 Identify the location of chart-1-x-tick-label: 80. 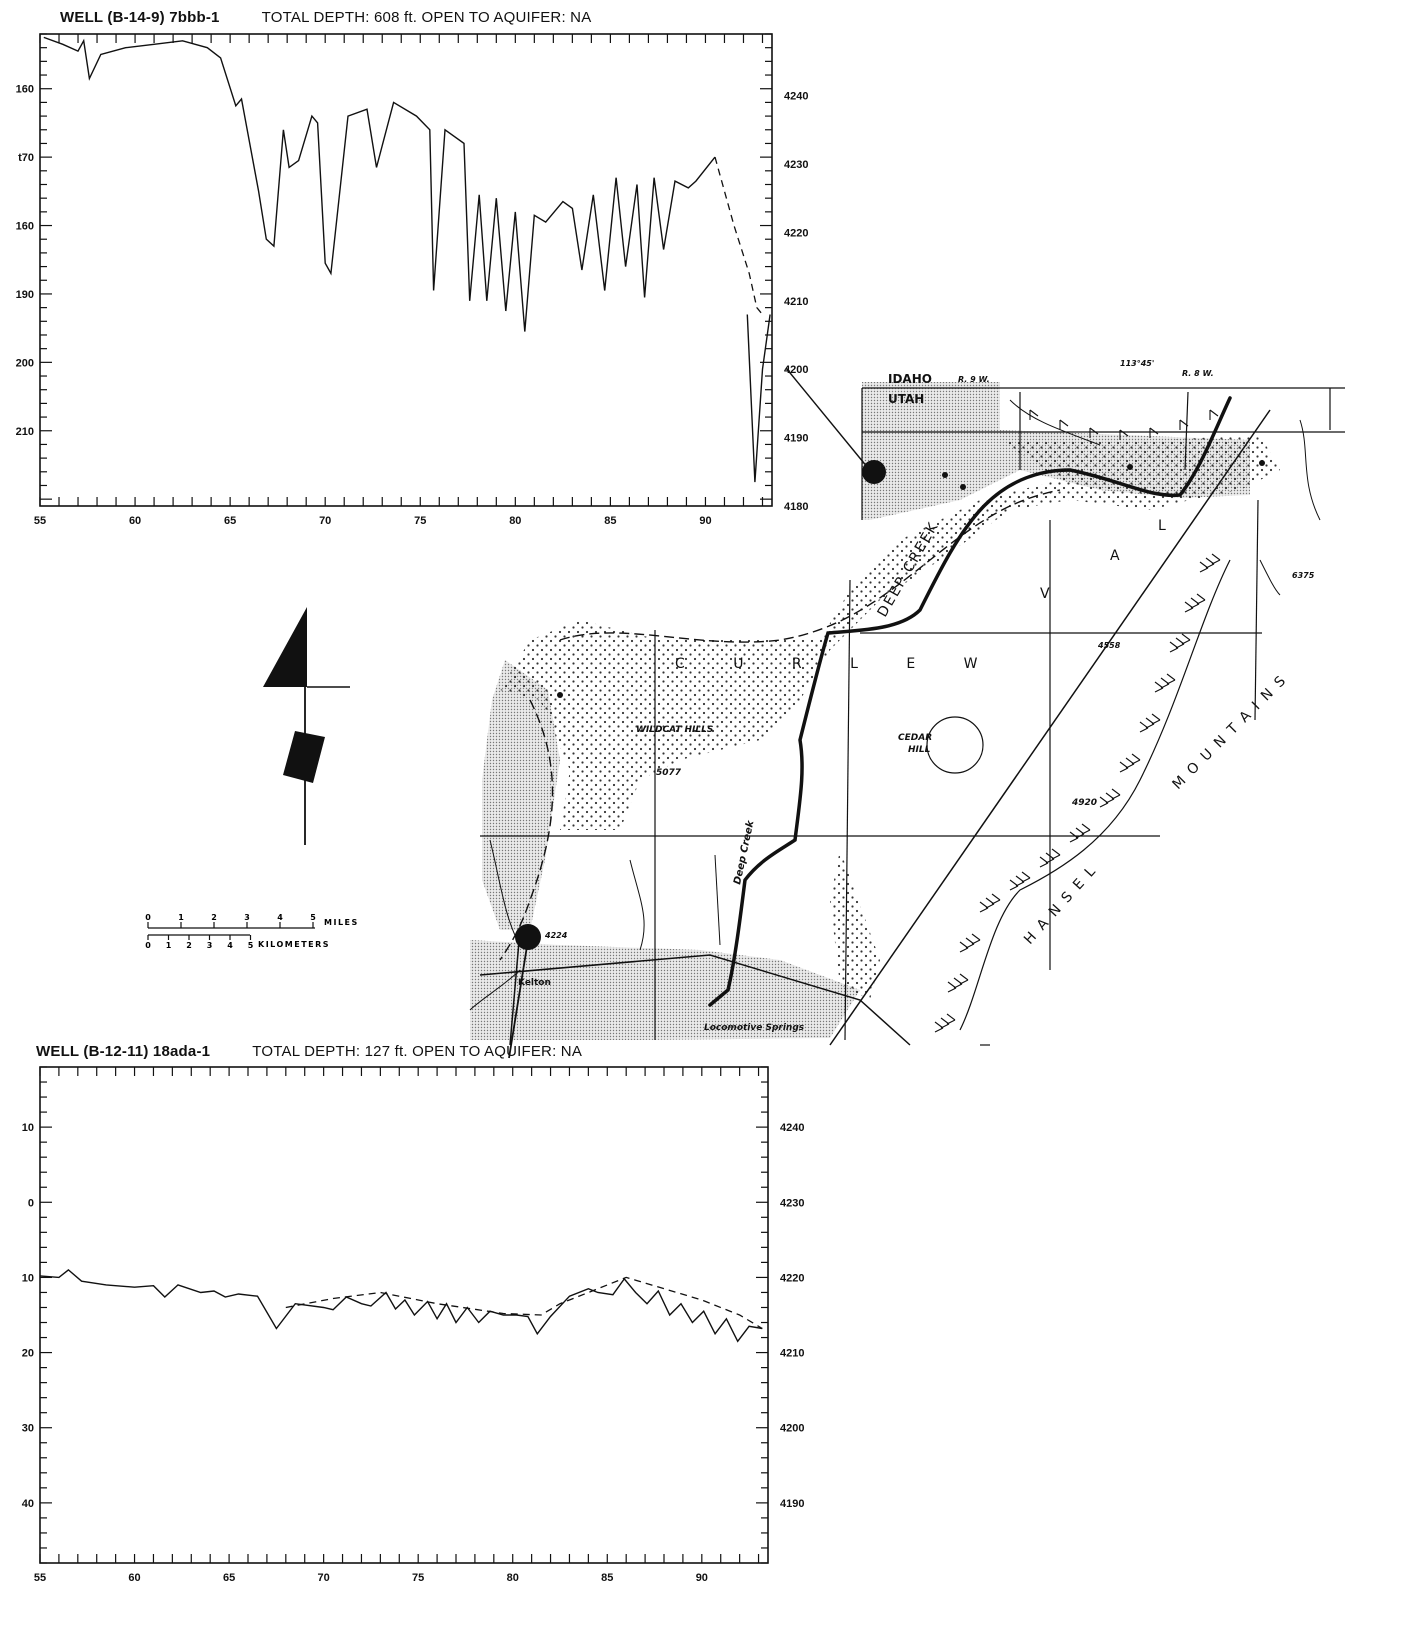
(515, 521).